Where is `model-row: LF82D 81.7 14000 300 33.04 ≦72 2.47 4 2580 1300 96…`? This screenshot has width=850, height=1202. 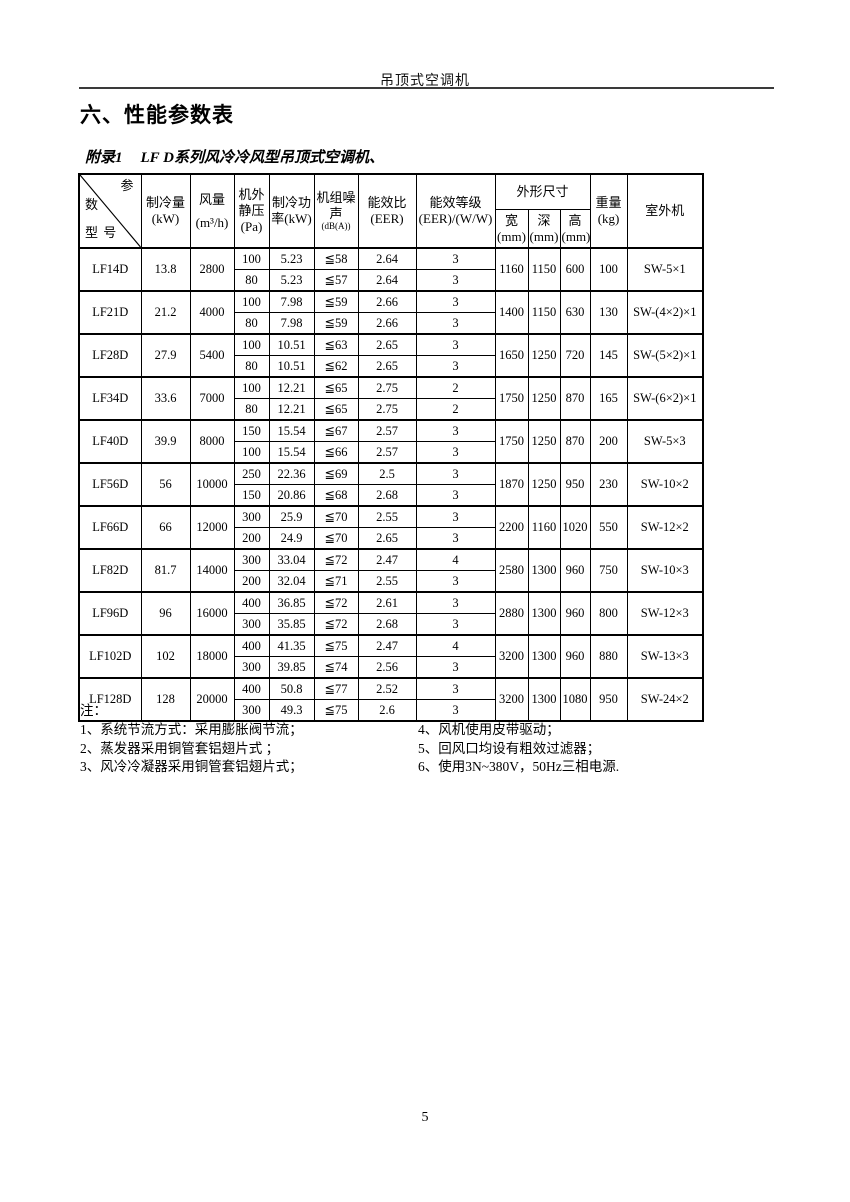 model-row: LF82D 81.7 14000 300 33.04 ≦72 2.47 4 2580 1300 96… is located at coordinates (391, 570).